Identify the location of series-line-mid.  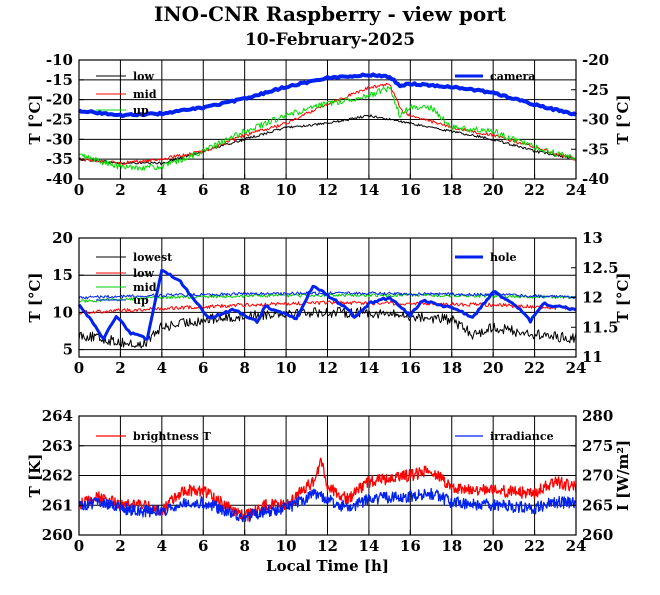
(327, 123).